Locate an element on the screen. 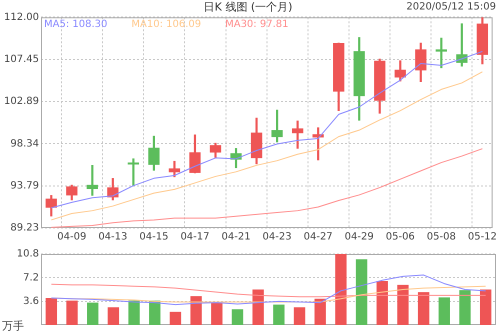  x-tick-label: 05-06 is located at coordinates (400, 237).